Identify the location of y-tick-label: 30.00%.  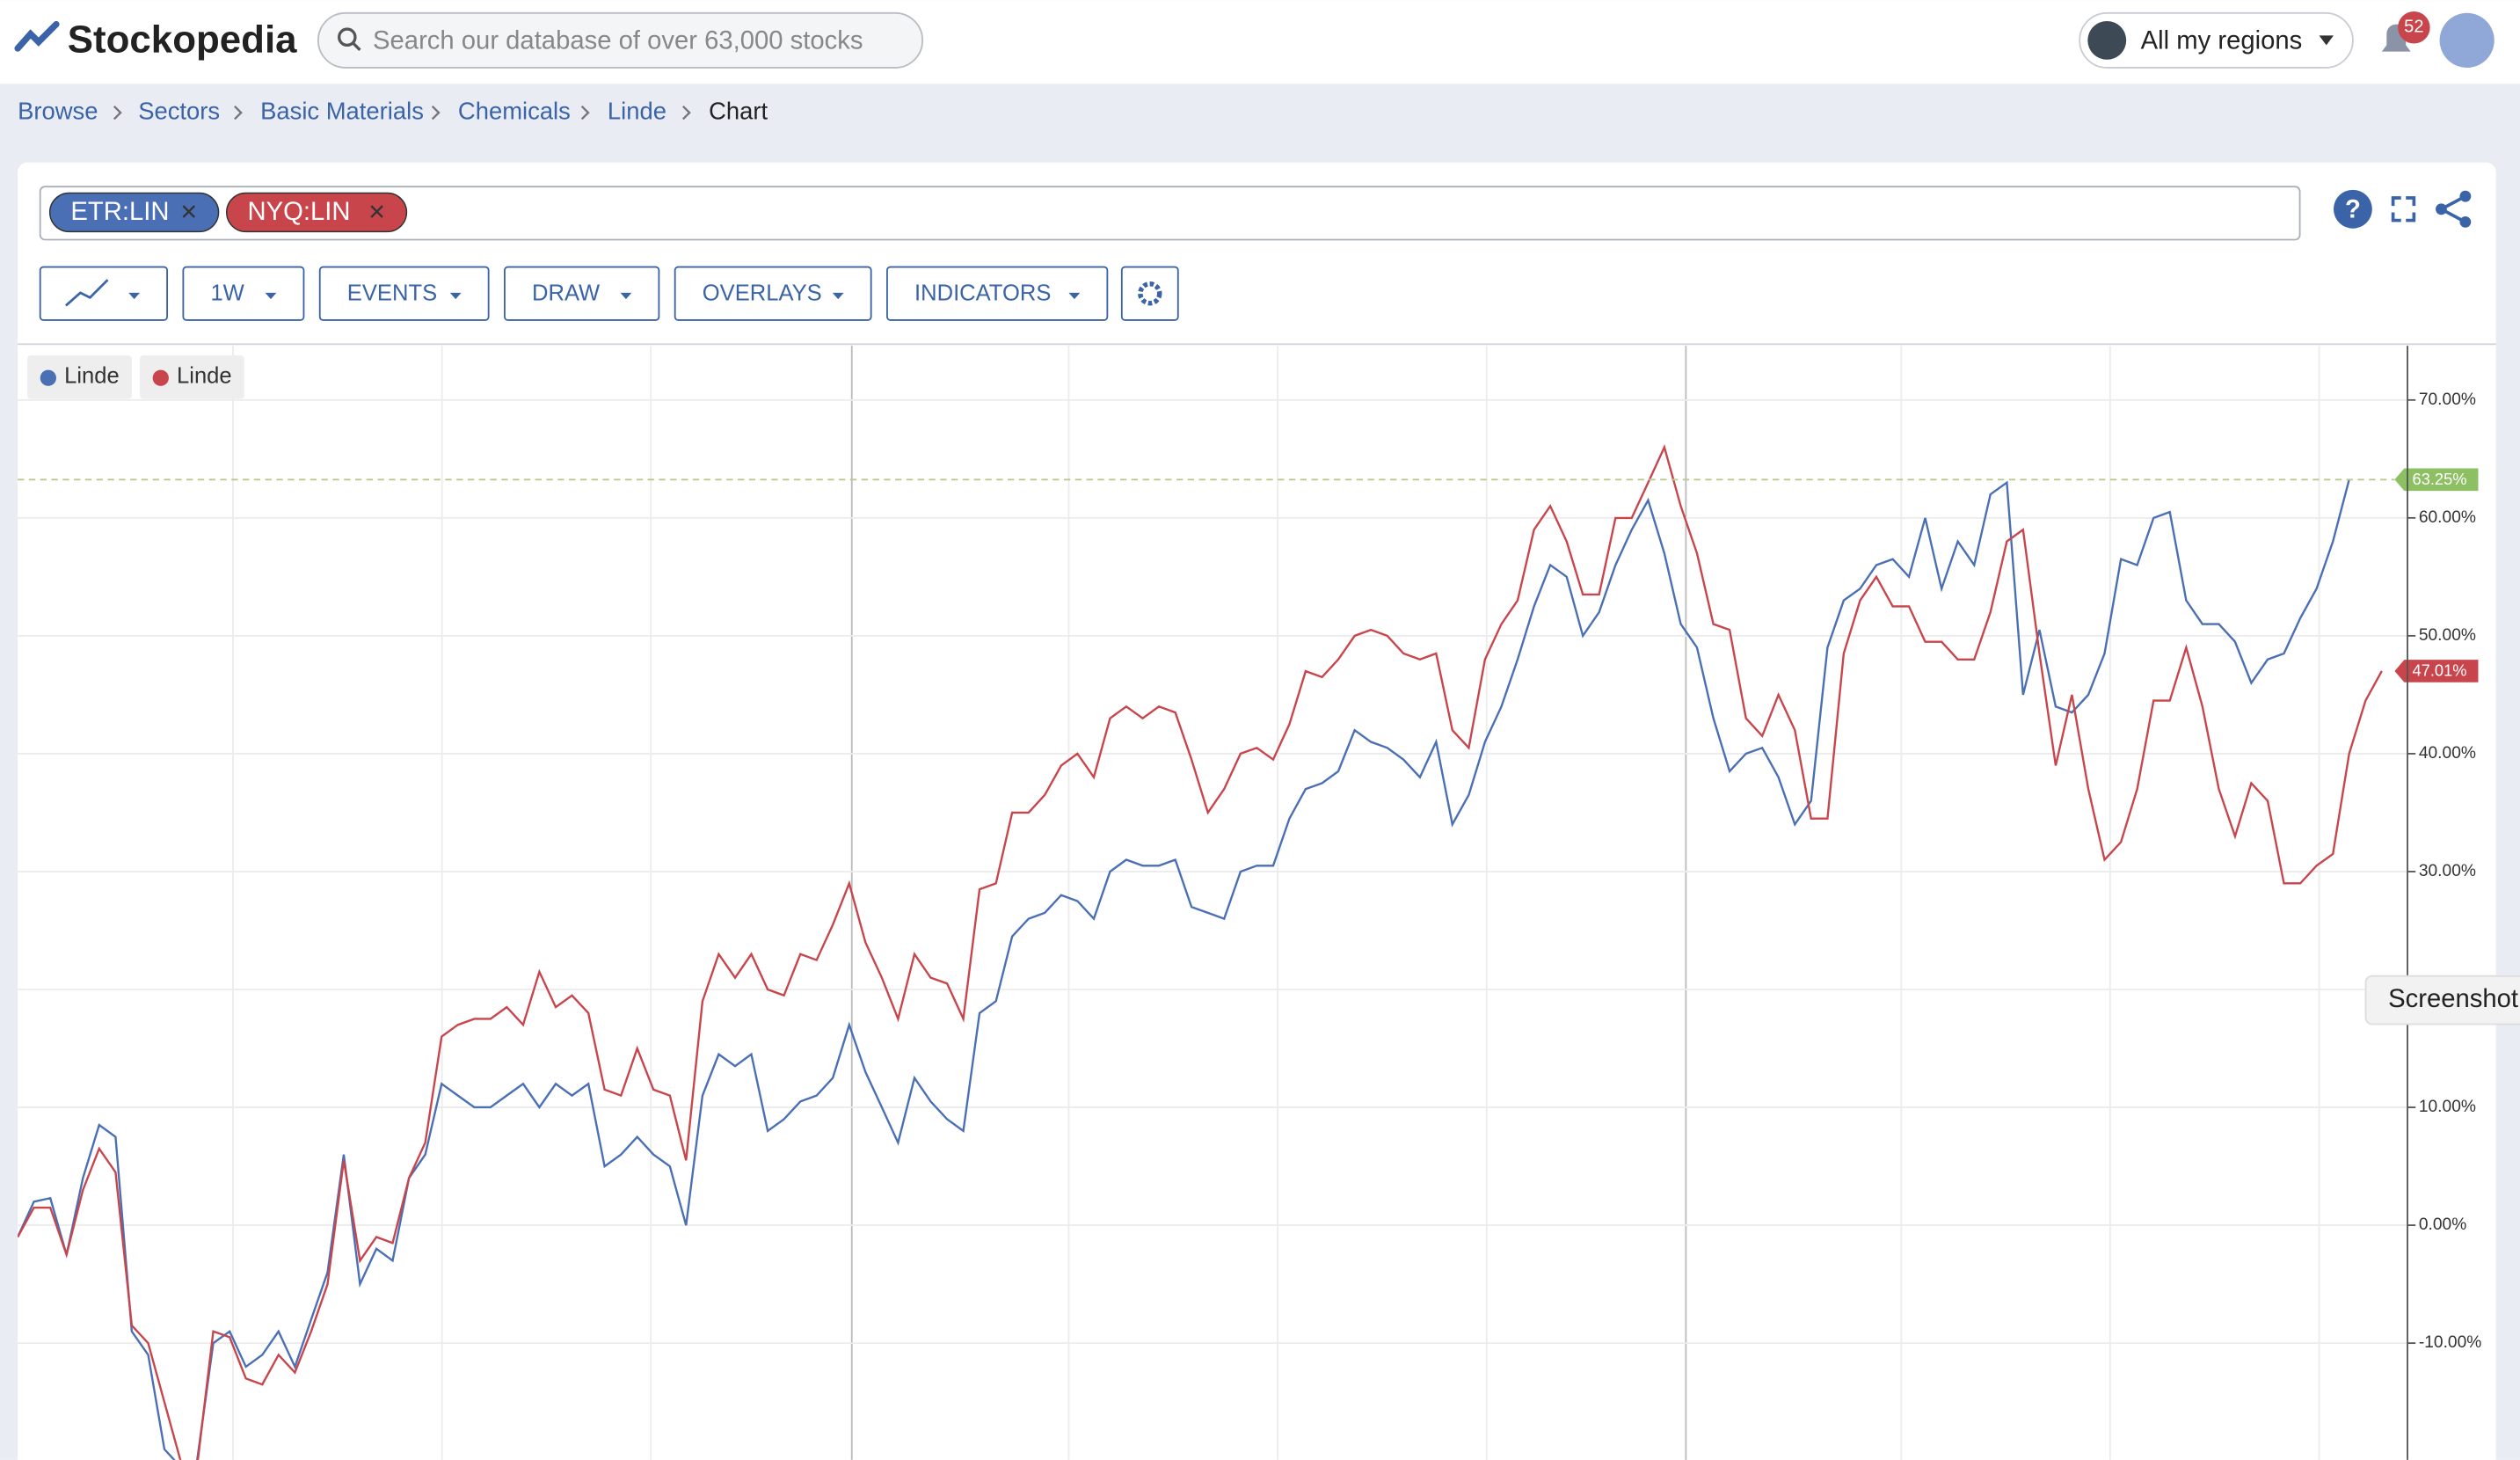
(2447, 871).